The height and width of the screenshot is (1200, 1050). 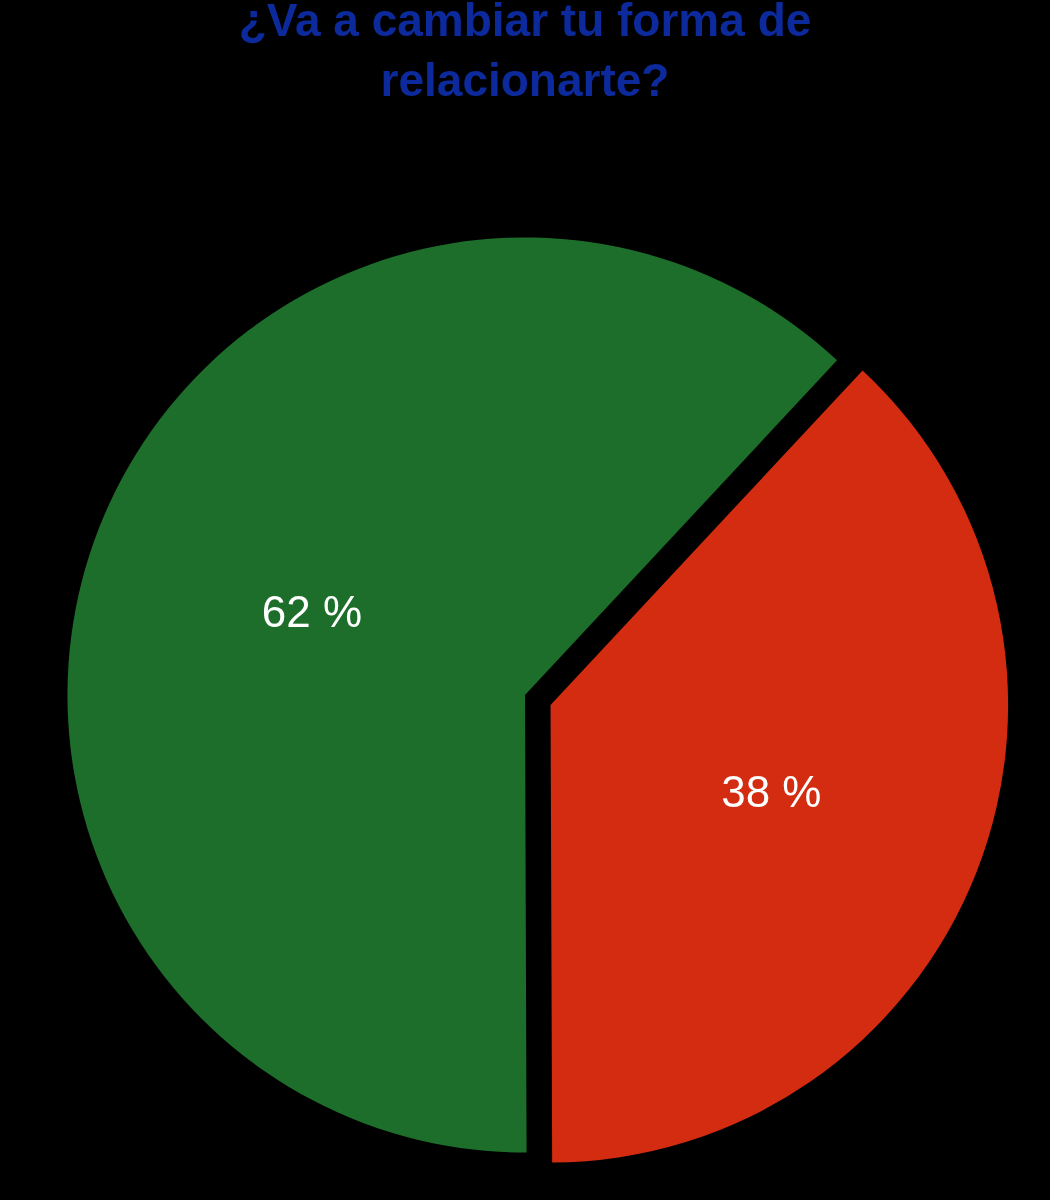 What do you see at coordinates (771, 792) in the screenshot?
I see `data-label: 38 %` at bounding box center [771, 792].